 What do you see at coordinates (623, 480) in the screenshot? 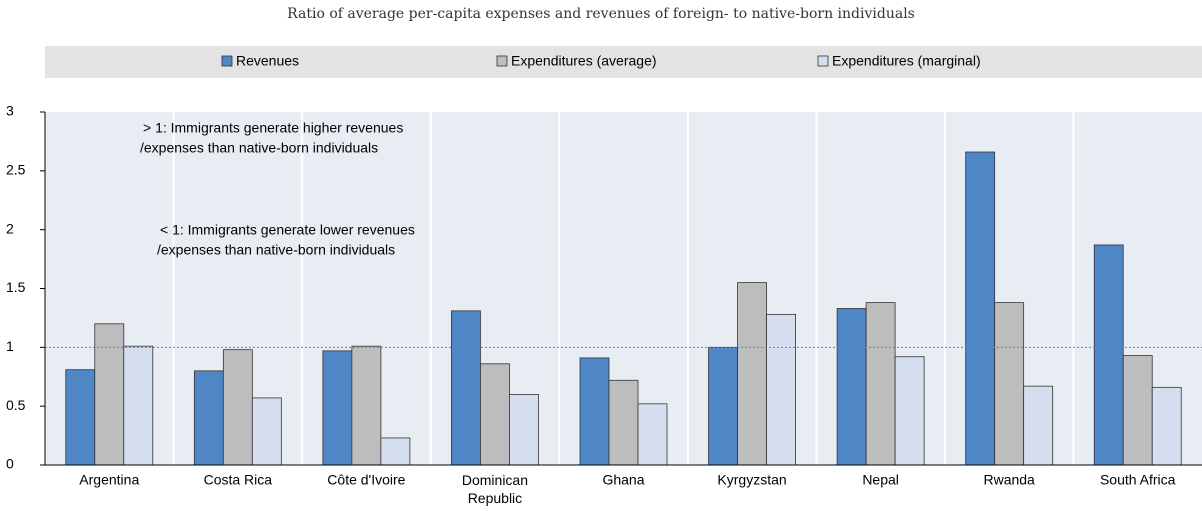
I see `x-tick-label: Ghana` at bounding box center [623, 480].